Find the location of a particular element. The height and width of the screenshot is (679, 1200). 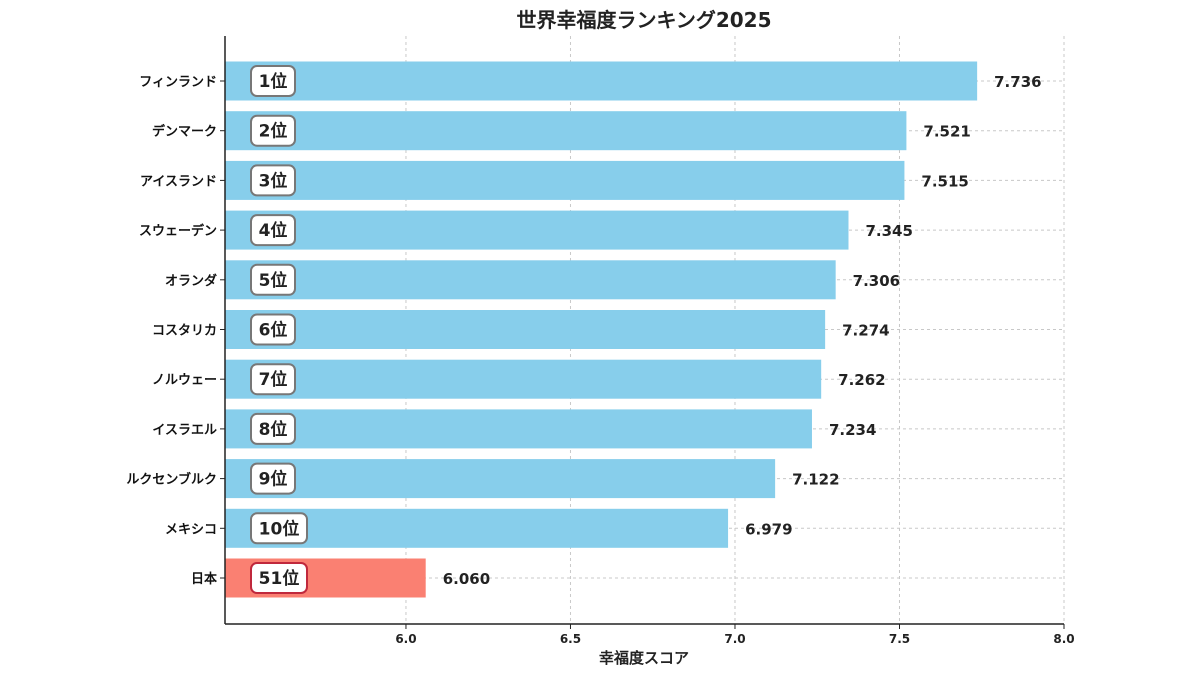

rank-label: 3位 is located at coordinates (273, 180).